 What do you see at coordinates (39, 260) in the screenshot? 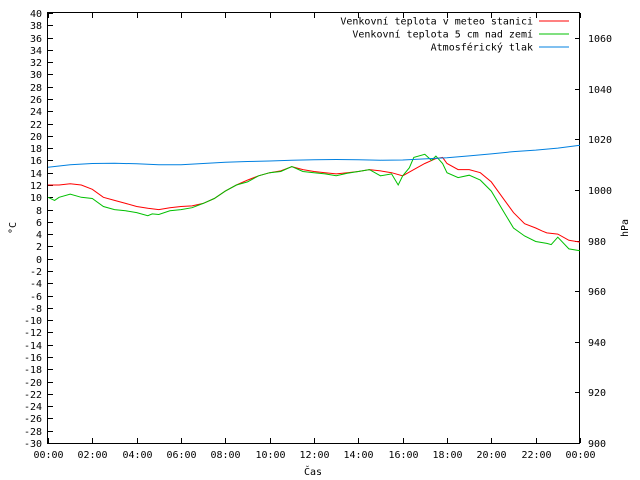
I see `y-left-tick-label: 0` at bounding box center [39, 260].